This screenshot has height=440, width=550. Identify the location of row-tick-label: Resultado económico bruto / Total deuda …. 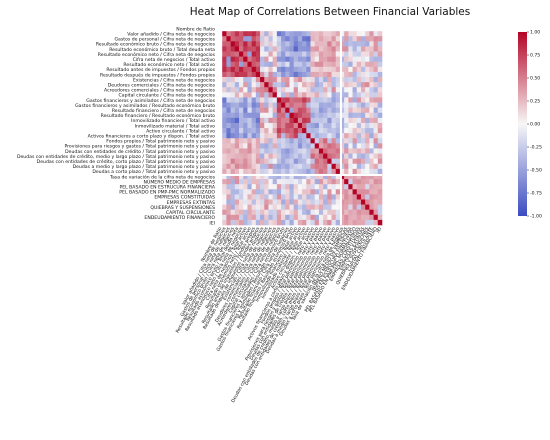
(162, 49).